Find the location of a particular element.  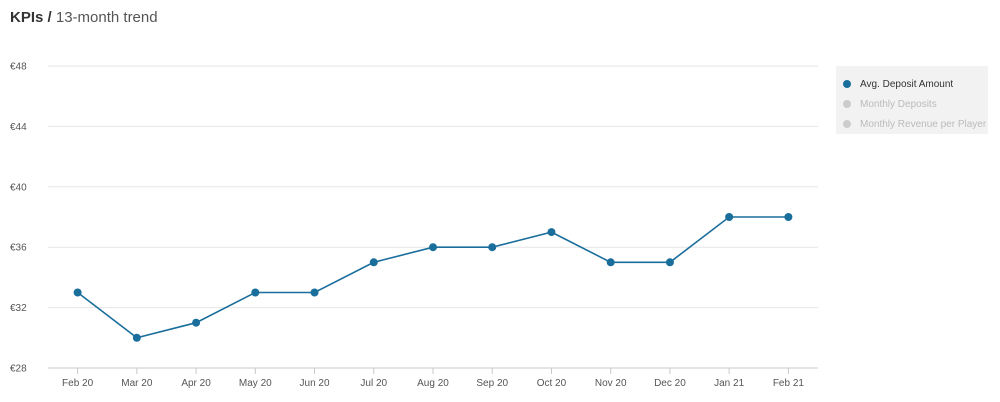

y-tick-label: €48 is located at coordinates (18, 67).